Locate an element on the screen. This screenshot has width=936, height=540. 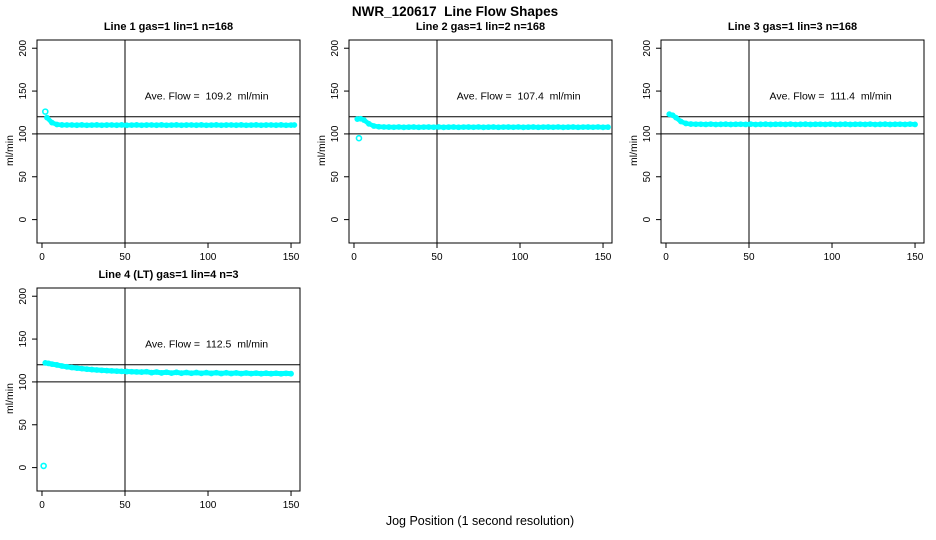
ave-flow-annotation: Ave. Flow = 112.5 ml/min is located at coordinates (206, 344).